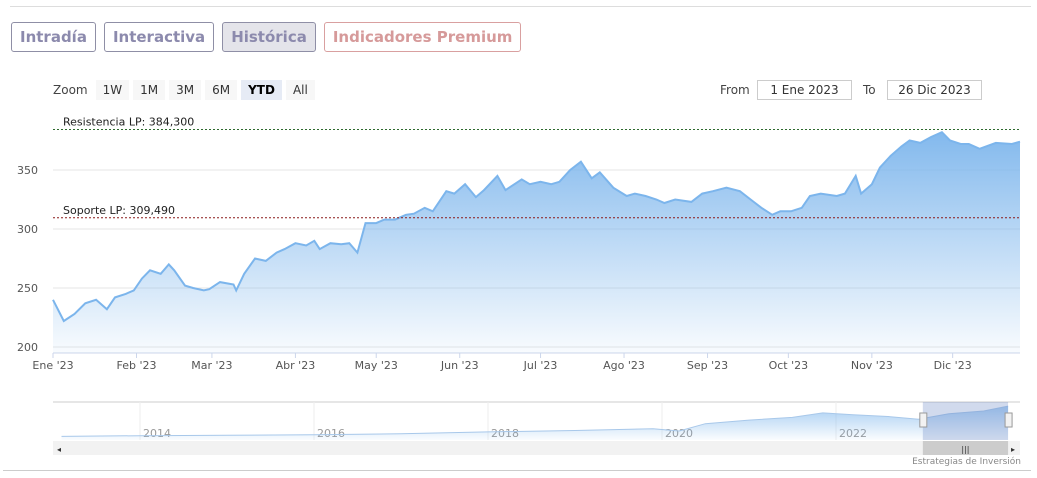  What do you see at coordinates (869, 90) in the screenshot?
I see `to-label: To` at bounding box center [869, 90].